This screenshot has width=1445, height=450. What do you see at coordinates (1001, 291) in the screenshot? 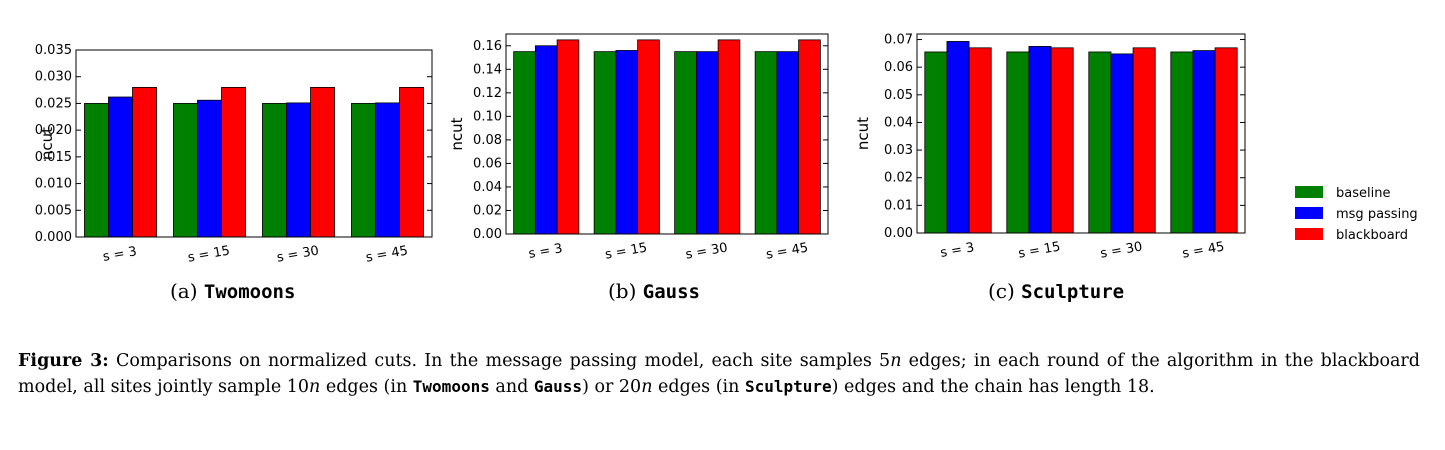
I see `subcaption-c-label: (c)` at bounding box center [1001, 291].